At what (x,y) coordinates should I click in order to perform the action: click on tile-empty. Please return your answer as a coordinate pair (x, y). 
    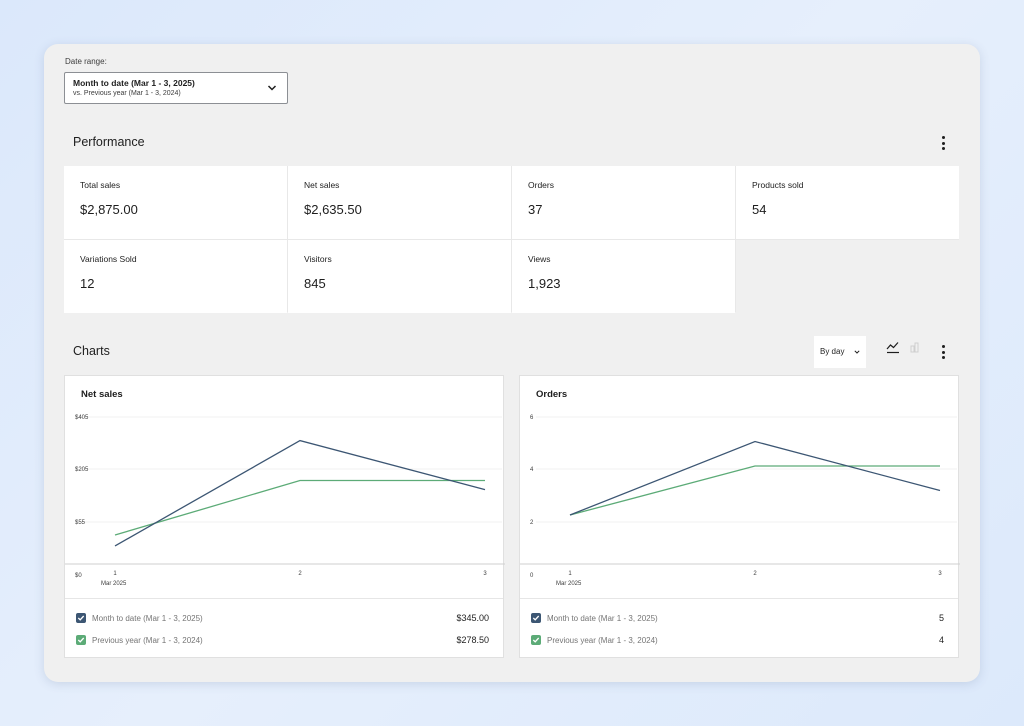
    Looking at the image, I should click on (847, 276).